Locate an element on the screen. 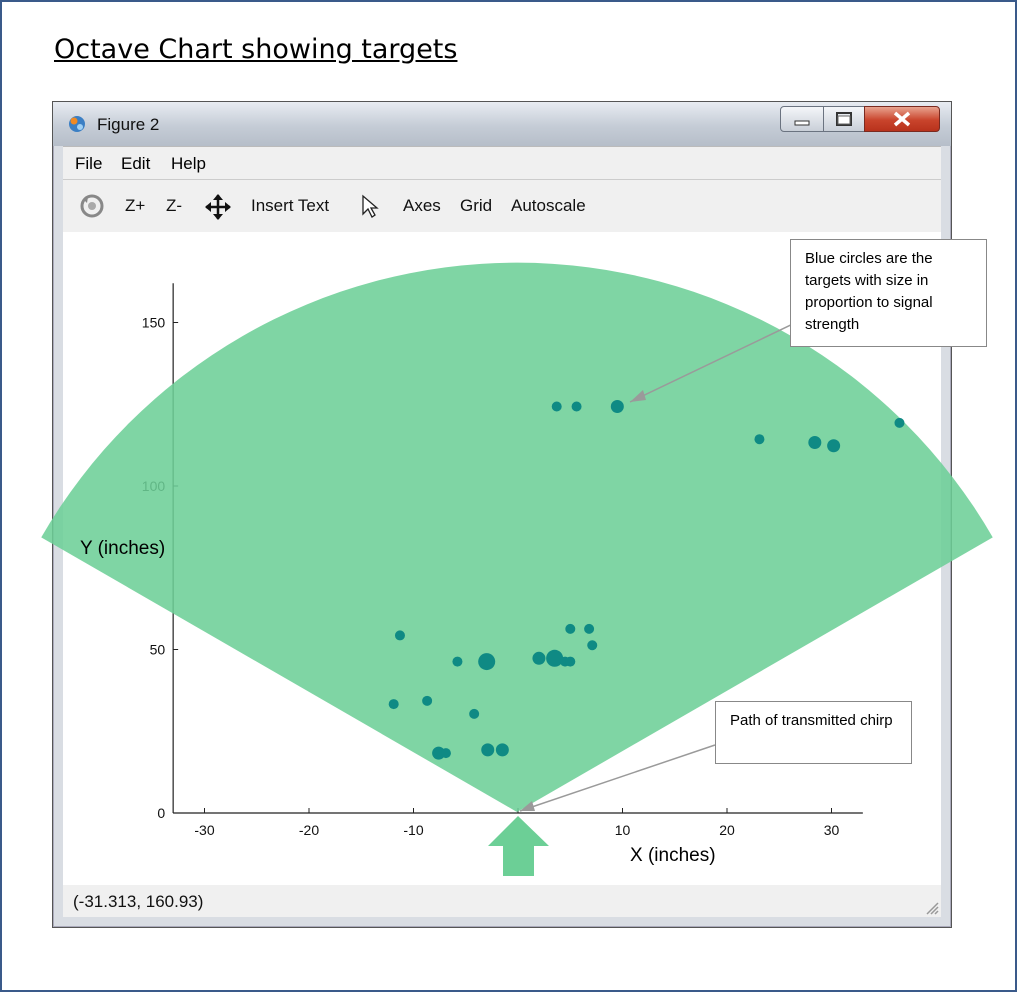 This screenshot has width=1017, height=992. window-title: Figure 2 is located at coordinates (128, 124).